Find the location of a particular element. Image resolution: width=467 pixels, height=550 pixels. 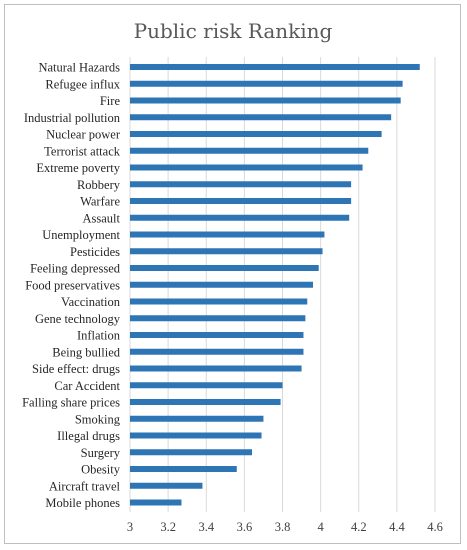

x-axis-tick-labels: 3 3.2 3.4 3.6 3.8 4 4.2 4.4 4.6 is located at coordinates (285, 527).